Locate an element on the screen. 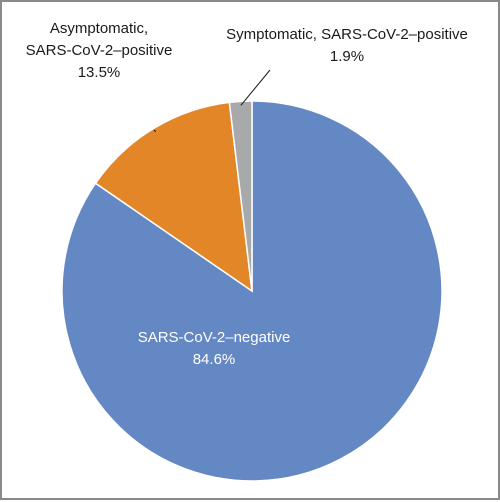 Image resolution: width=500 pixels, height=502 pixels. slice-label-negative: SARS-CoV-2–negative is located at coordinates (214, 337).